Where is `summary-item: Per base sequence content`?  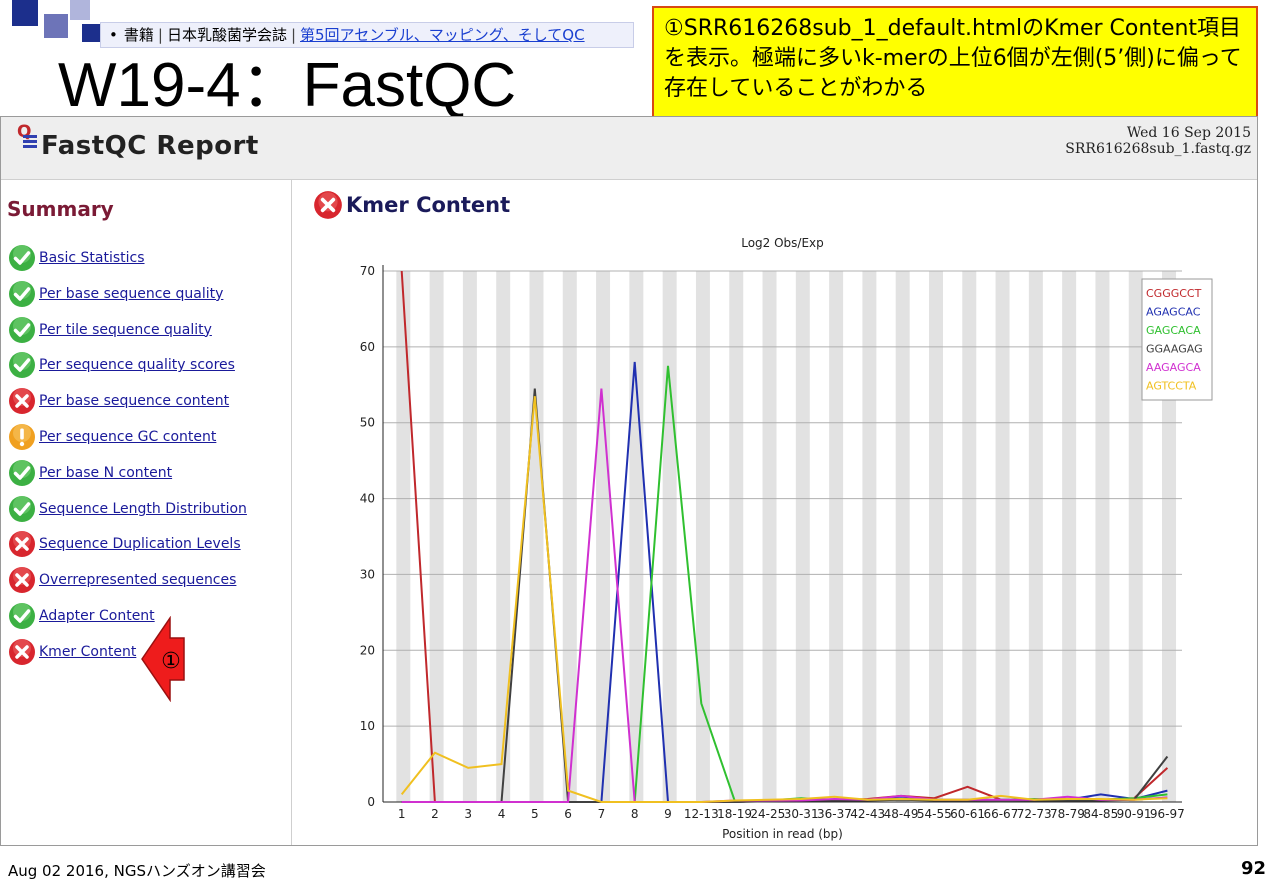
summary-item: Per base sequence content is located at coordinates (118, 401).